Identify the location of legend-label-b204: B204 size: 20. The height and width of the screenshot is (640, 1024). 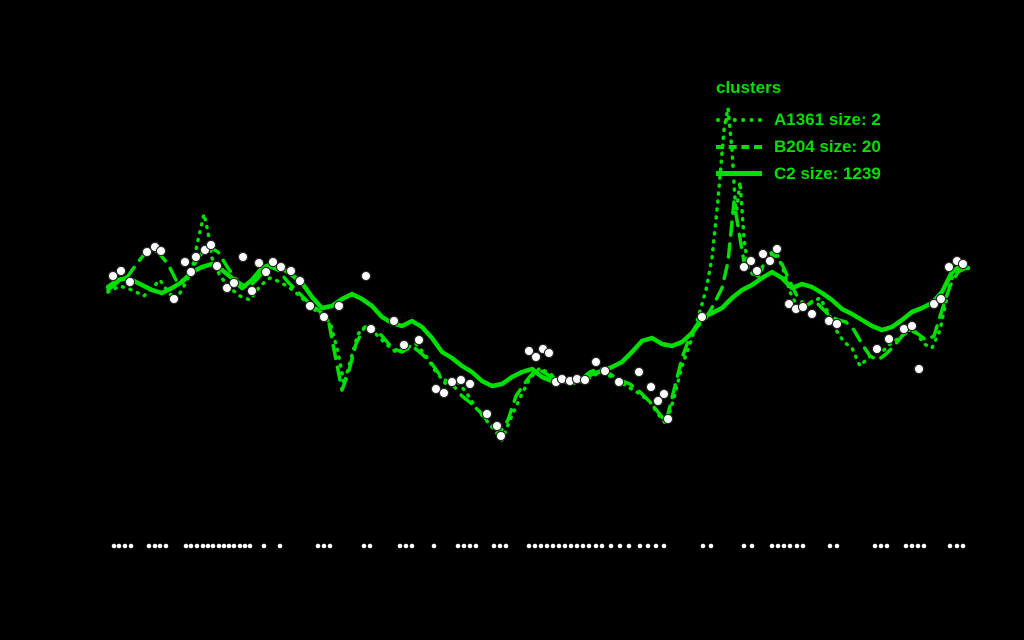
(827, 146).